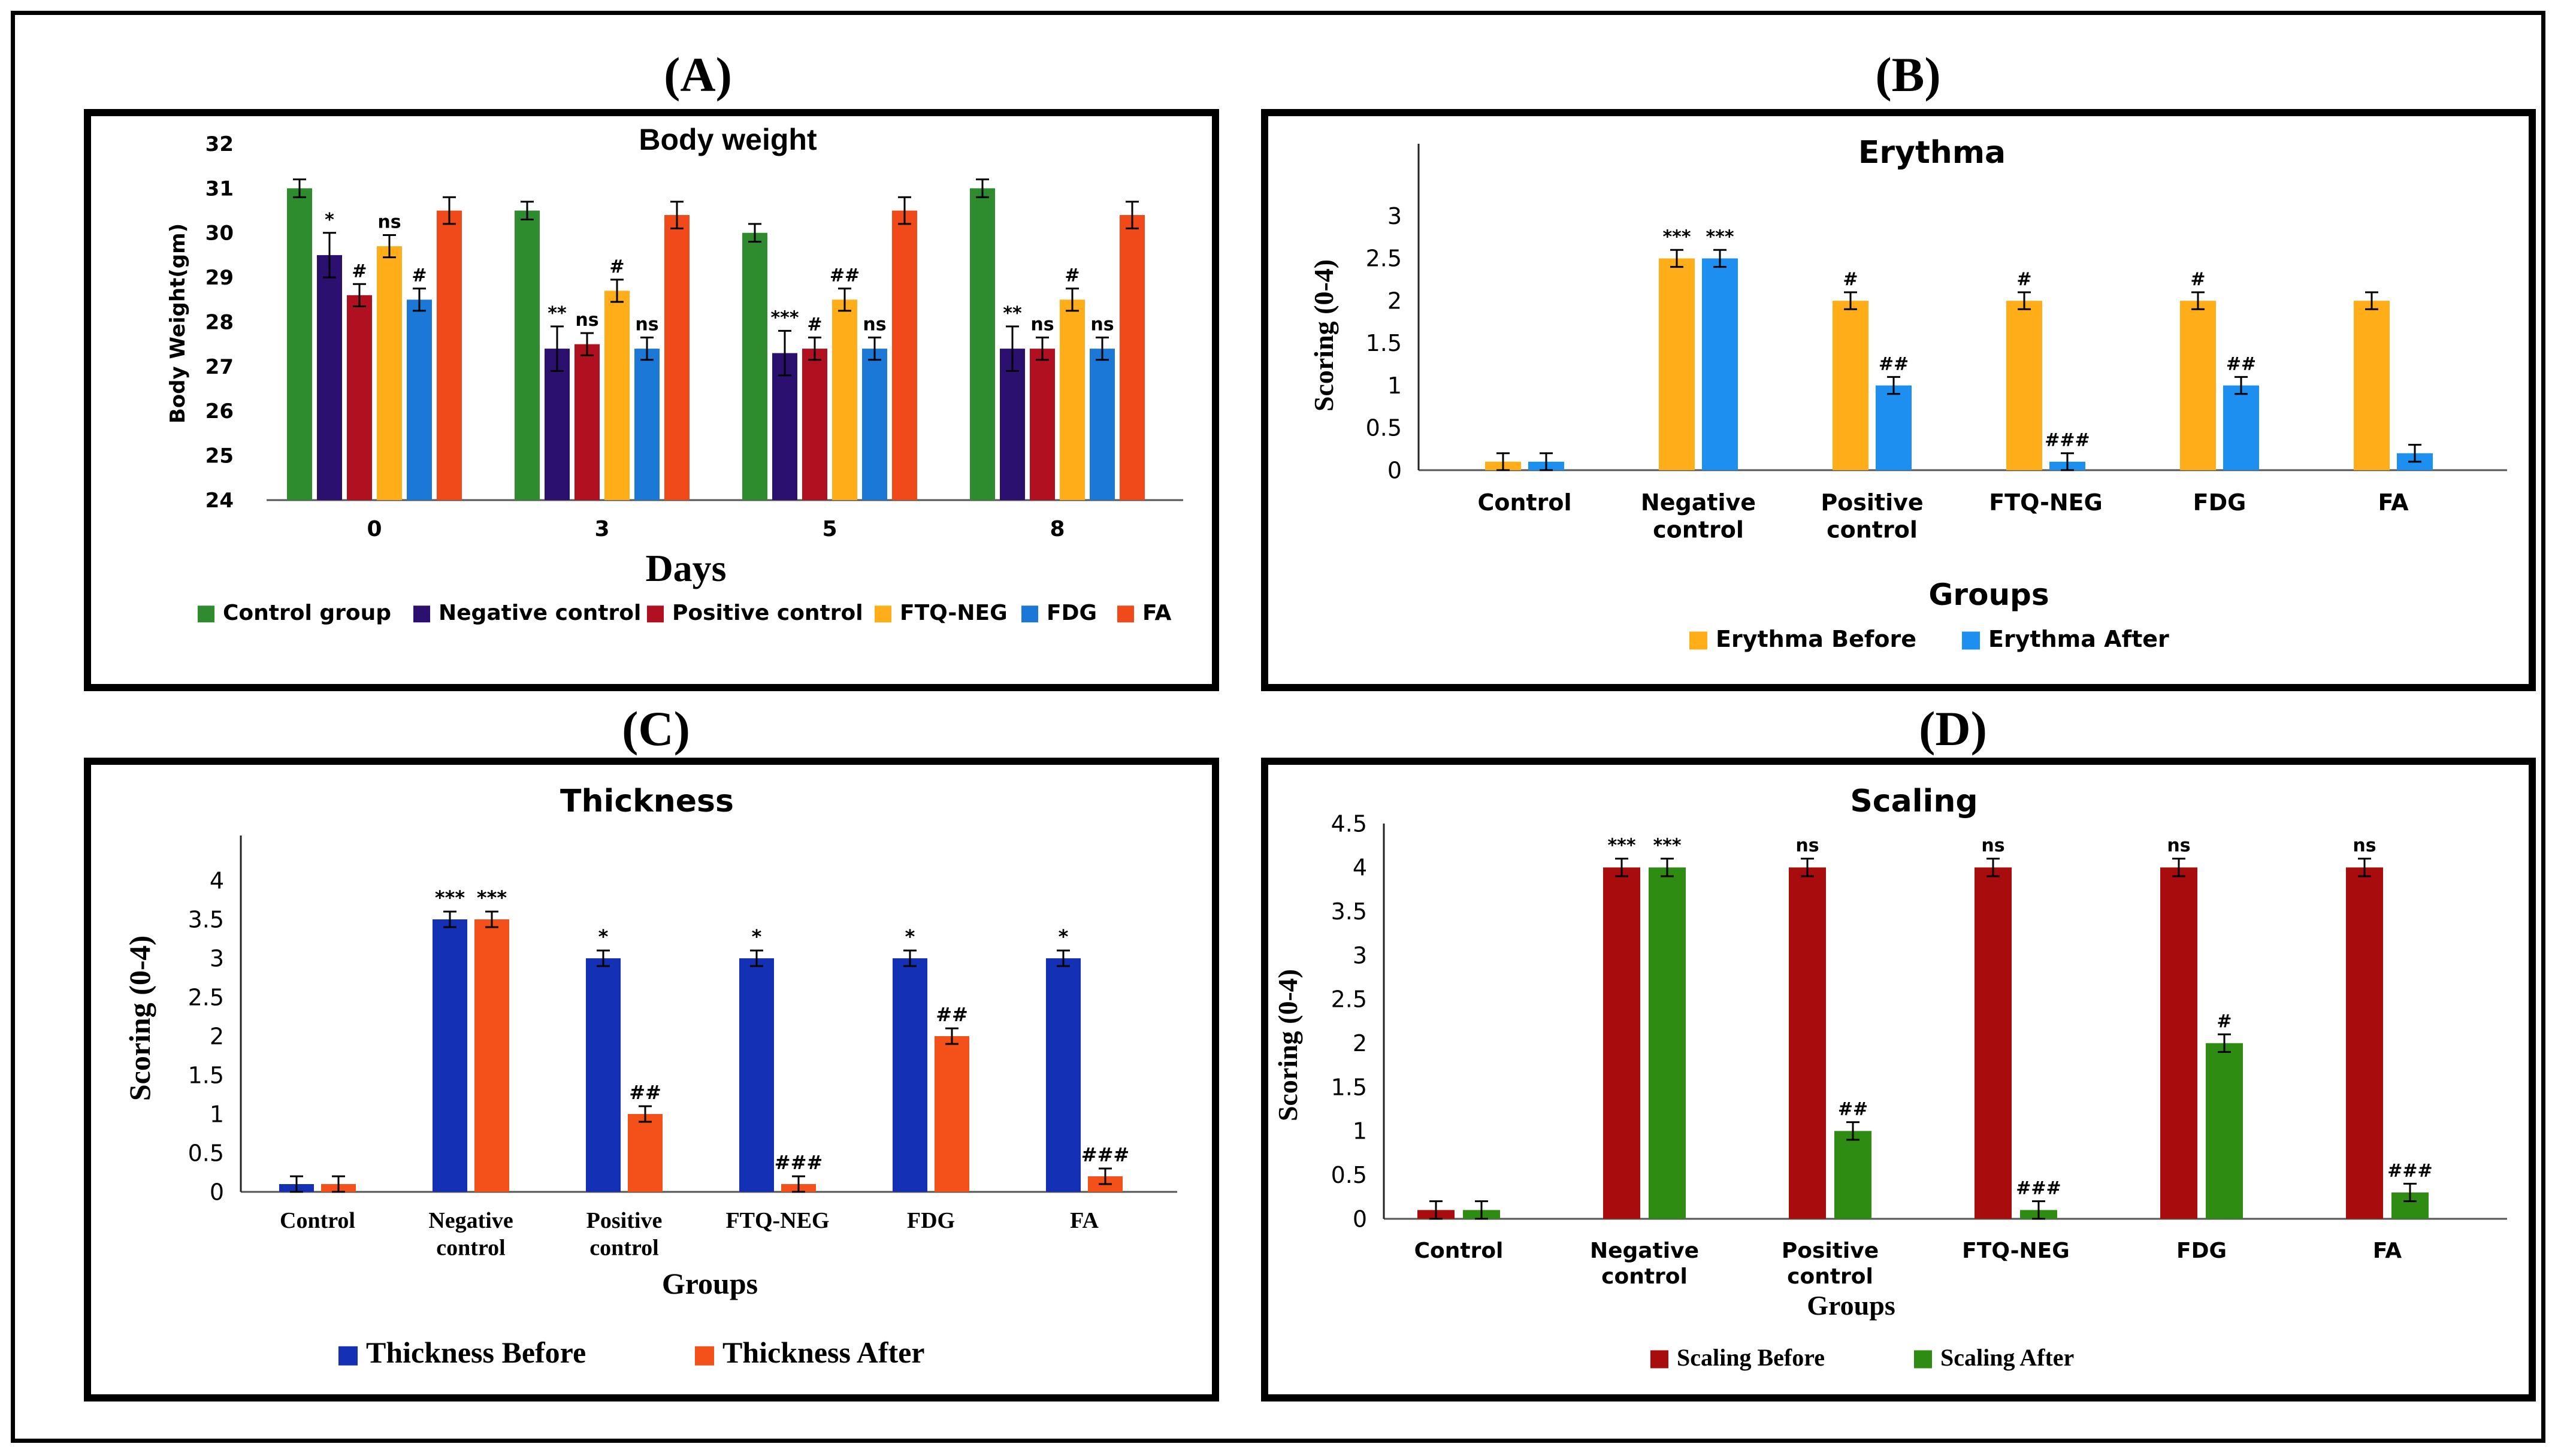  What do you see at coordinates (217, 1036) in the screenshot?
I see `y-tick-label: 2` at bounding box center [217, 1036].